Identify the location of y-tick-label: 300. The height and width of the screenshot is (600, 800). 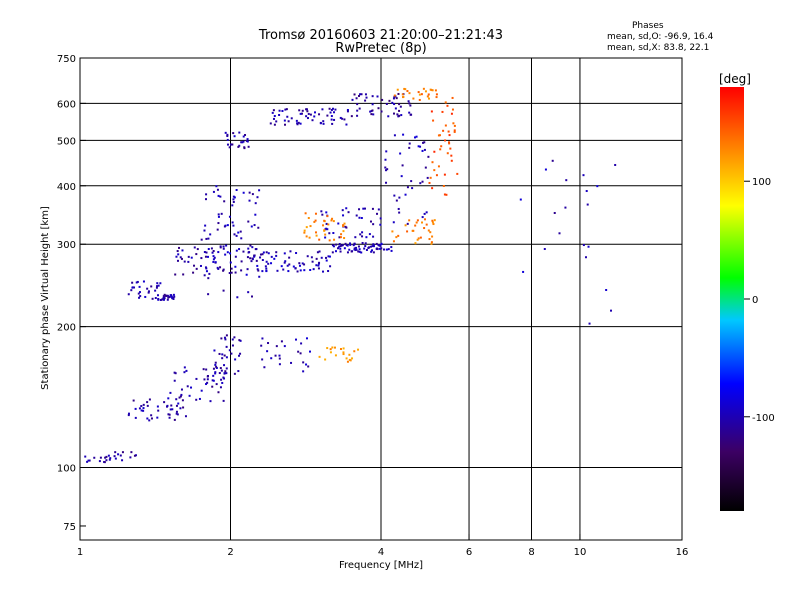
(66, 245).